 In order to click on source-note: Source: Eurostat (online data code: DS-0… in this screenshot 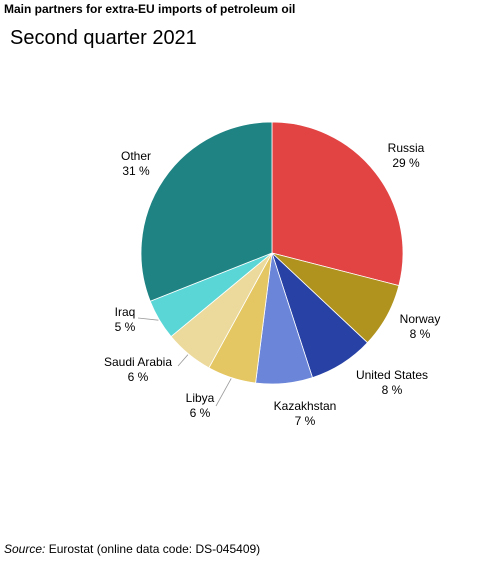, I will do `click(132, 549)`.